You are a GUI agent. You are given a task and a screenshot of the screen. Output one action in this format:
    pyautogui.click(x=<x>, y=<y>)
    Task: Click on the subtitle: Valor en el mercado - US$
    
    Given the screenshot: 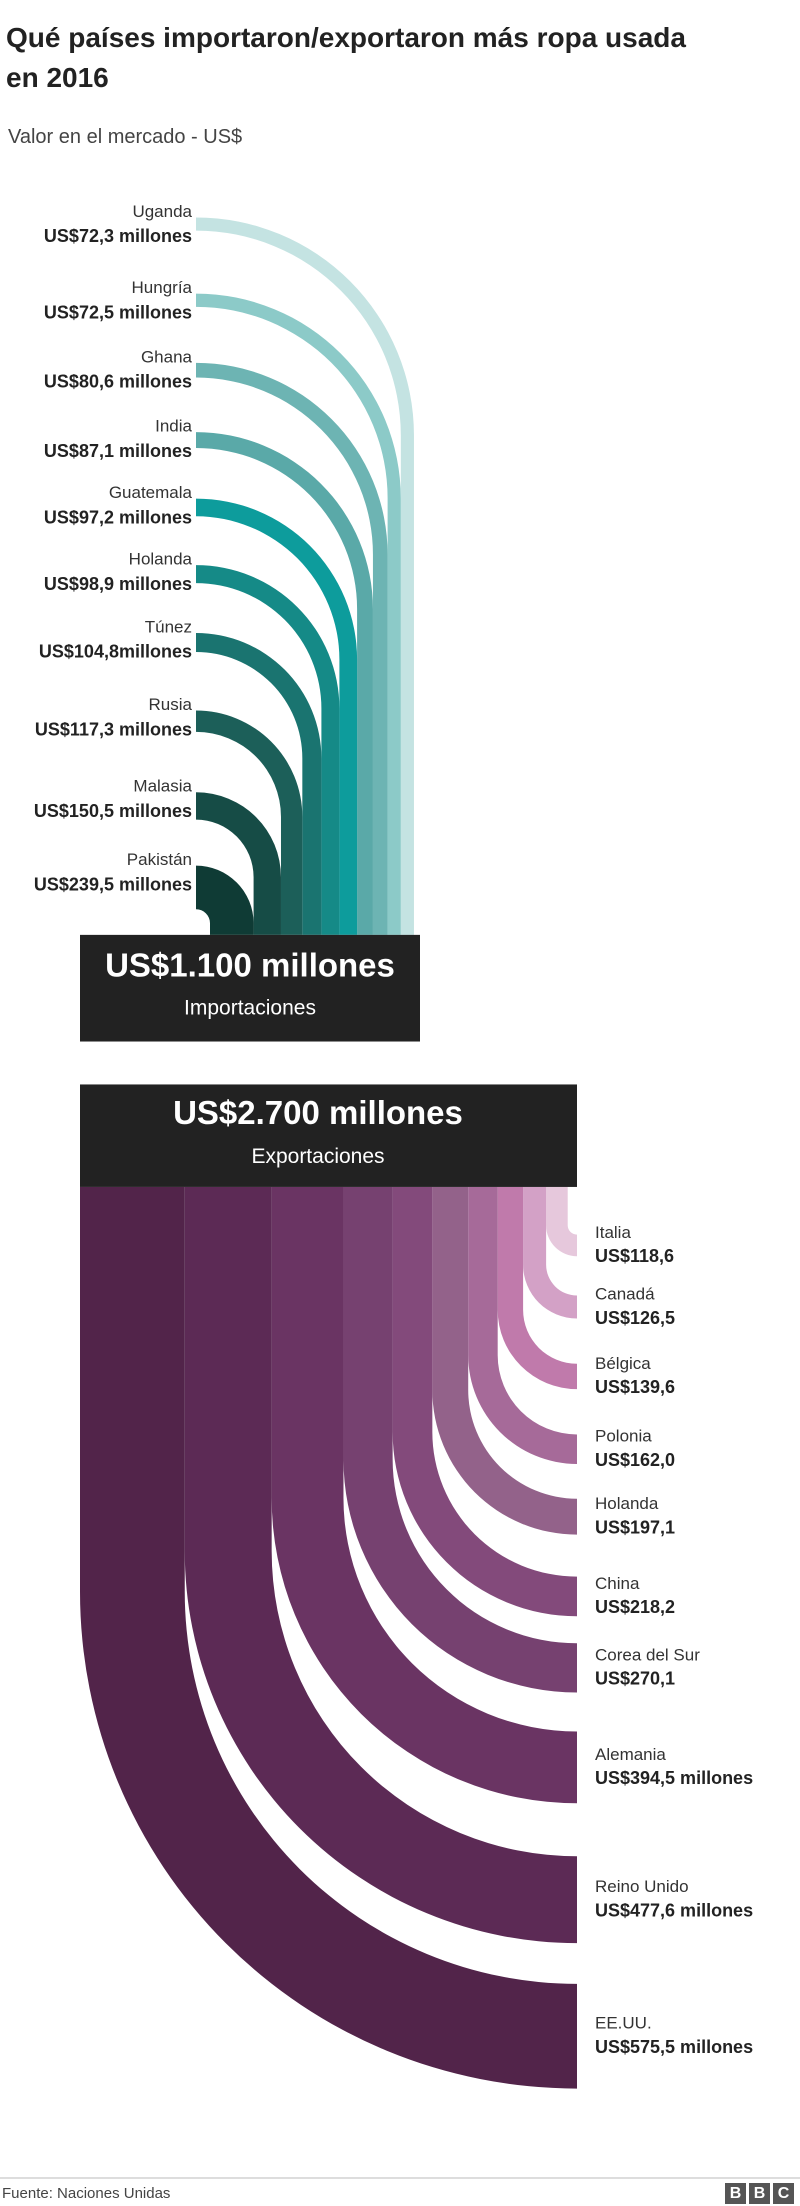 What is the action you would take?
    pyautogui.click(x=125, y=137)
    